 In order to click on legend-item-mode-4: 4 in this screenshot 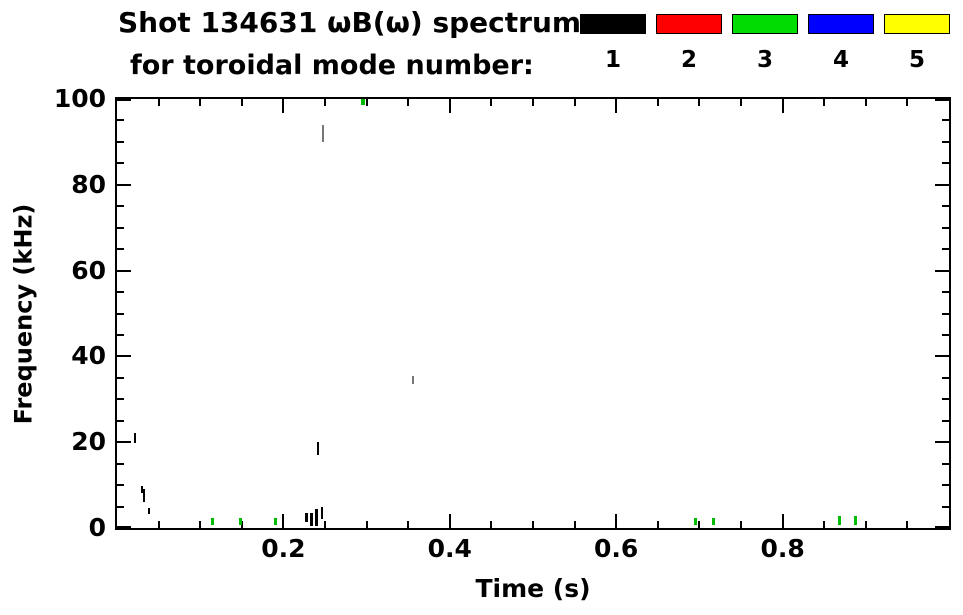, I will do `click(841, 43)`.